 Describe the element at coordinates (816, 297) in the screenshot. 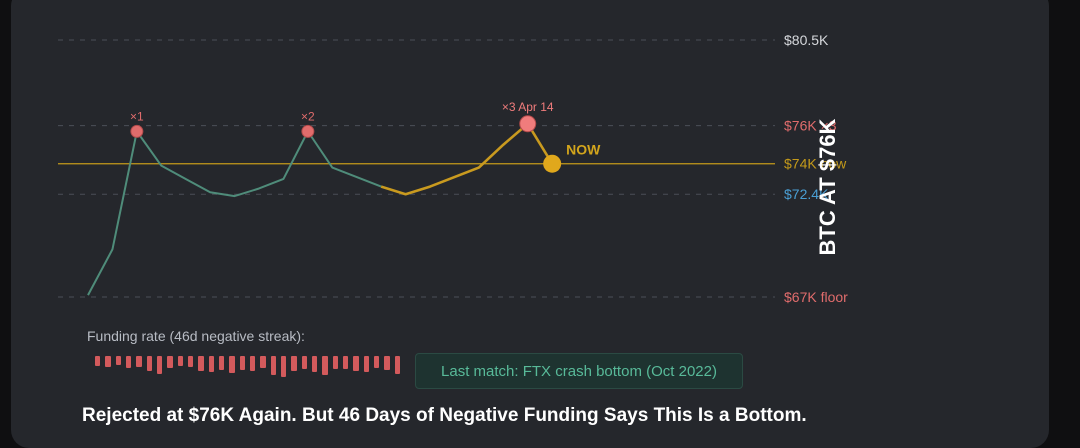

I see `price-level-label: $67K floor` at that location.